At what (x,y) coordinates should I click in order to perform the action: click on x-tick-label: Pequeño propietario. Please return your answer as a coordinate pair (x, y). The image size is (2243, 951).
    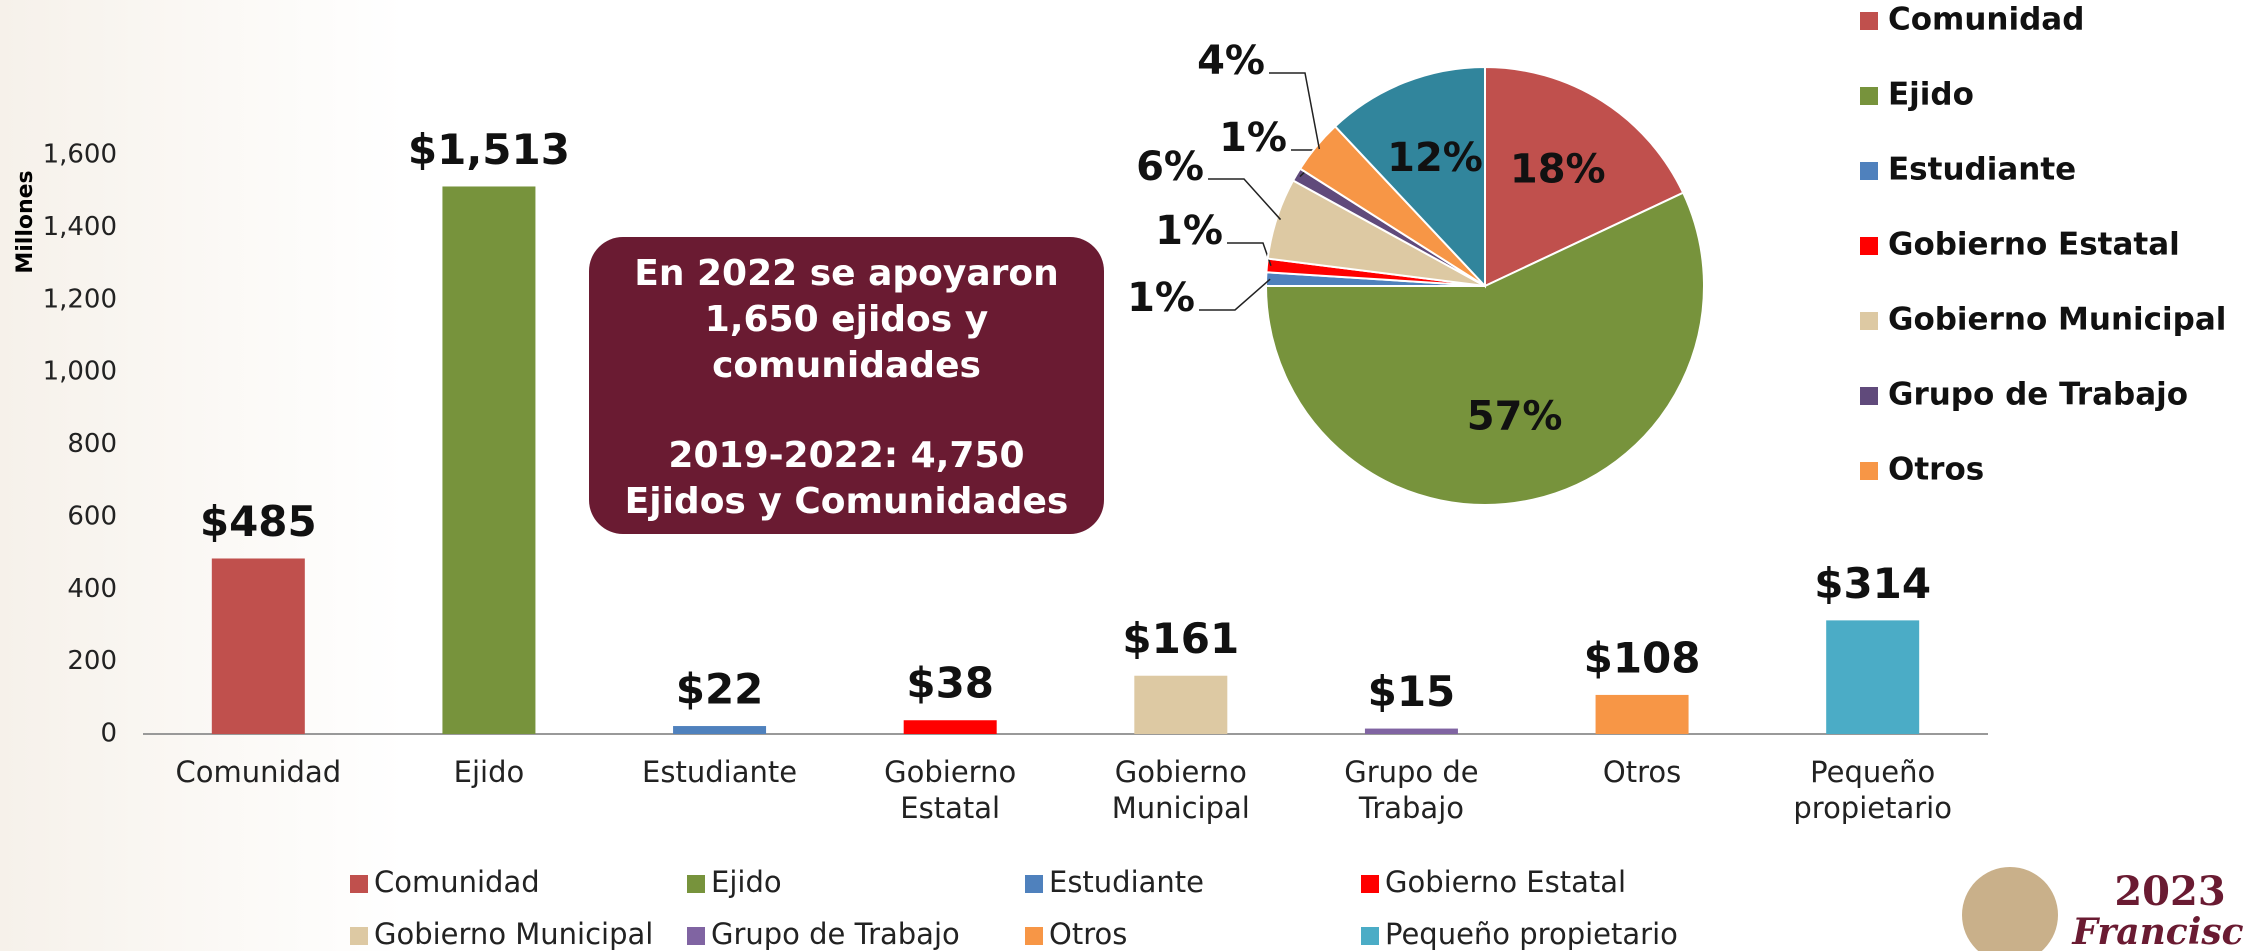
    Looking at the image, I should click on (1872, 790).